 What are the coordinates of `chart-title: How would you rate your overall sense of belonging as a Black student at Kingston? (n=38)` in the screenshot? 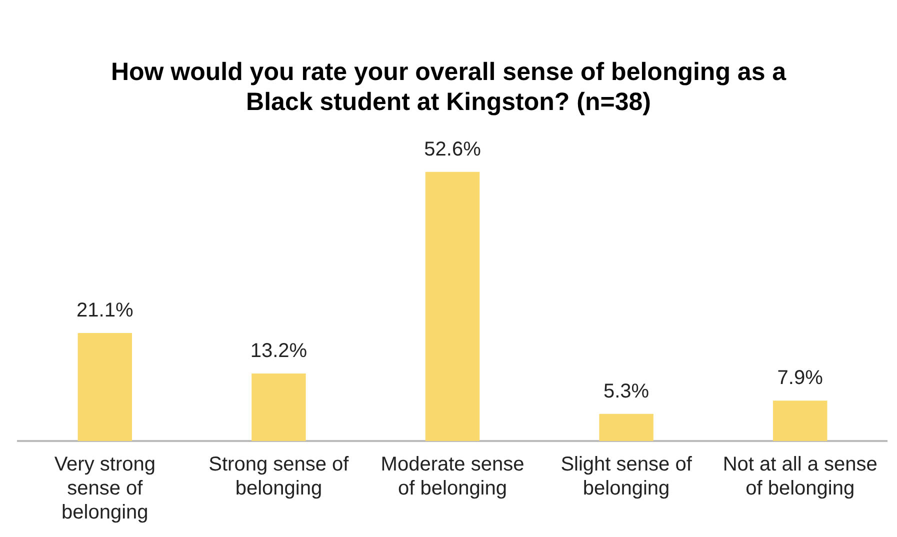 It's located at (449, 87).